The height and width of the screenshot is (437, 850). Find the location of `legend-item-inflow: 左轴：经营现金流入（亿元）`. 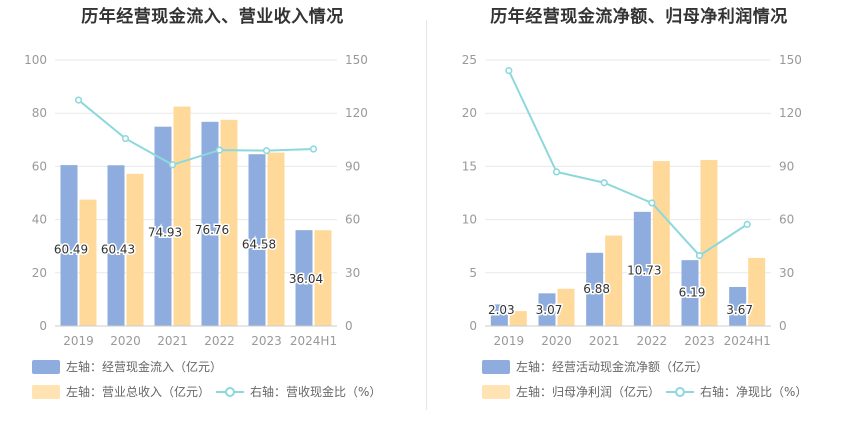

legend-item-inflow: 左轴：经营现金流入（亿元） is located at coordinates (127, 366).